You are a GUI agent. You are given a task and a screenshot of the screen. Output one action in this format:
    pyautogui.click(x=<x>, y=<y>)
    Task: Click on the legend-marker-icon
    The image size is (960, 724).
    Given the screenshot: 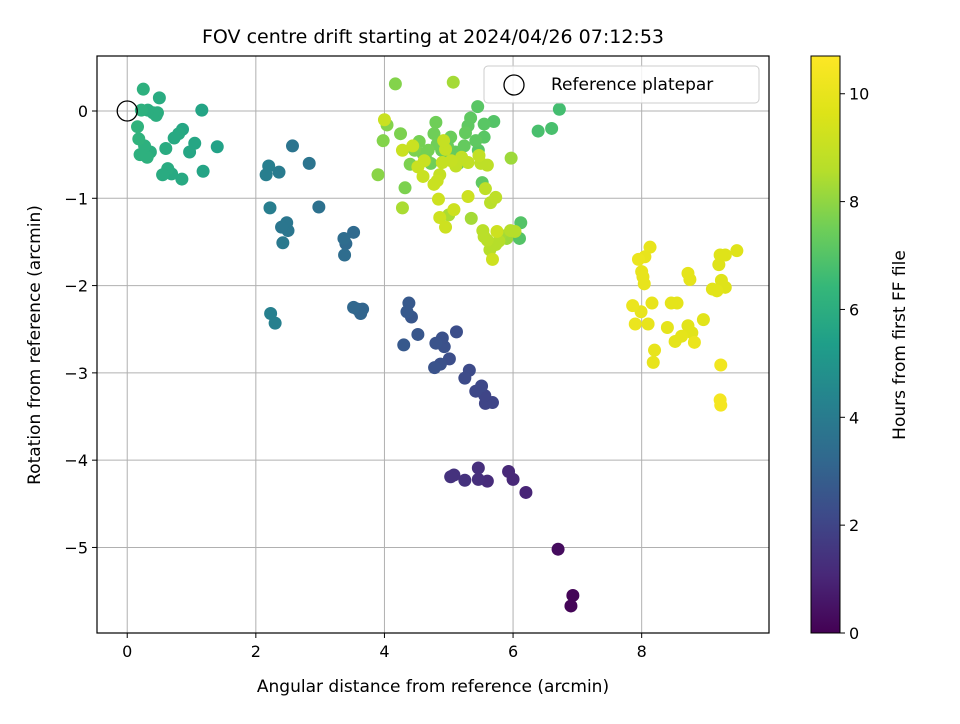 What is the action you would take?
    pyautogui.click(x=514, y=85)
    